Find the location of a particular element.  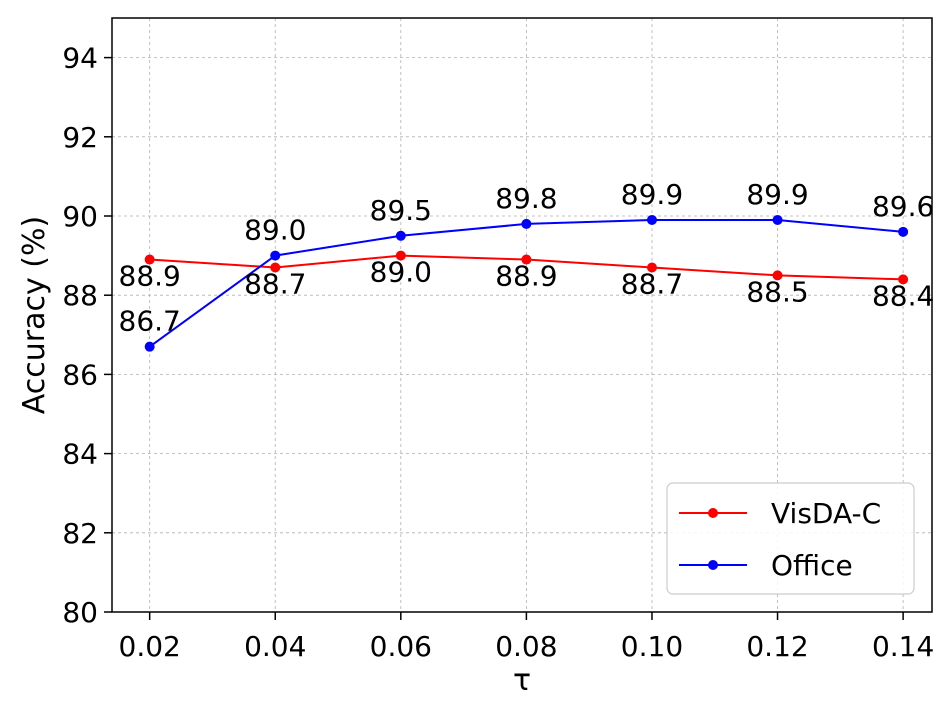

legend-box is located at coordinates (790, 538).